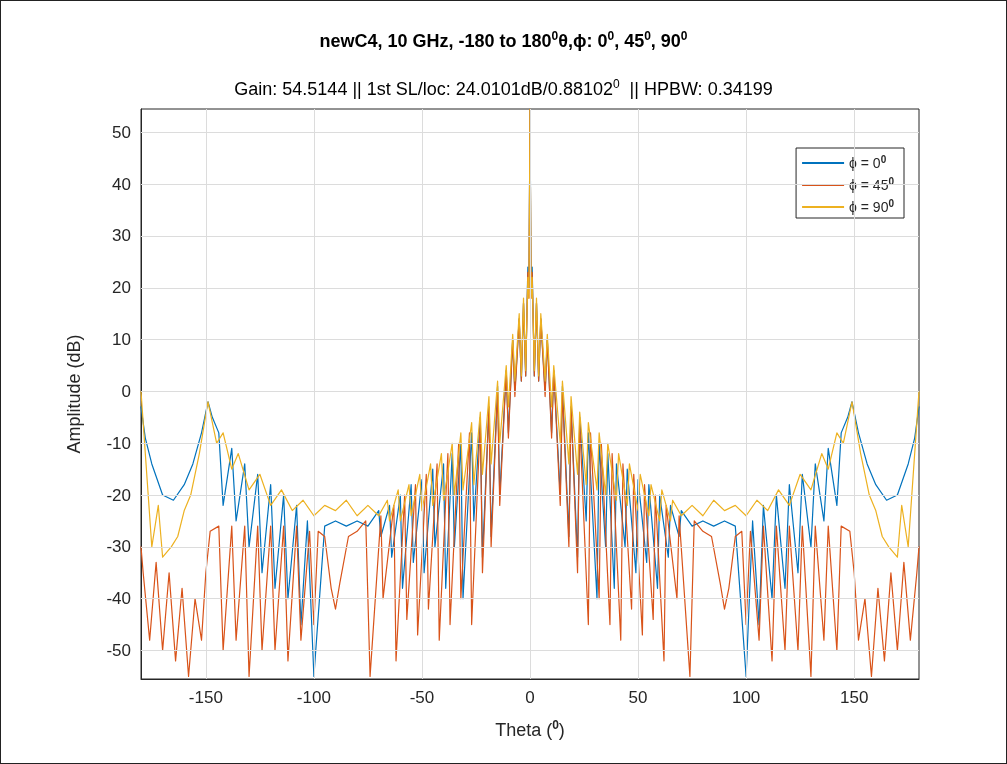  I want to click on x-tick-label: -50, so click(422, 697).